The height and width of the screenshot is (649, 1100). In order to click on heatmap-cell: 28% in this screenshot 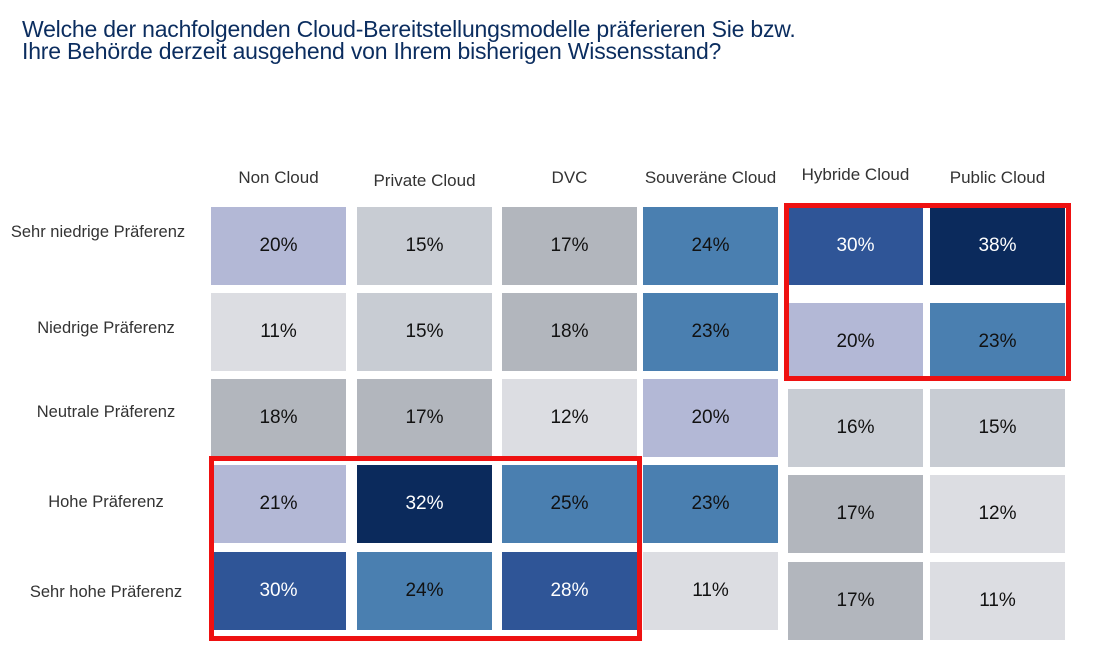, I will do `click(569, 591)`.